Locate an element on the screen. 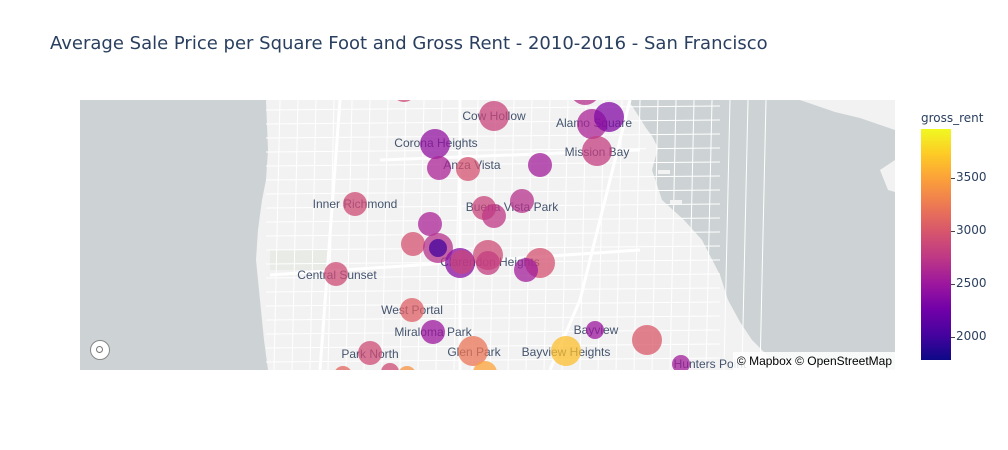 Image resolution: width=1008 pixels, height=450 pixels. colorbar is located at coordinates (936, 244).